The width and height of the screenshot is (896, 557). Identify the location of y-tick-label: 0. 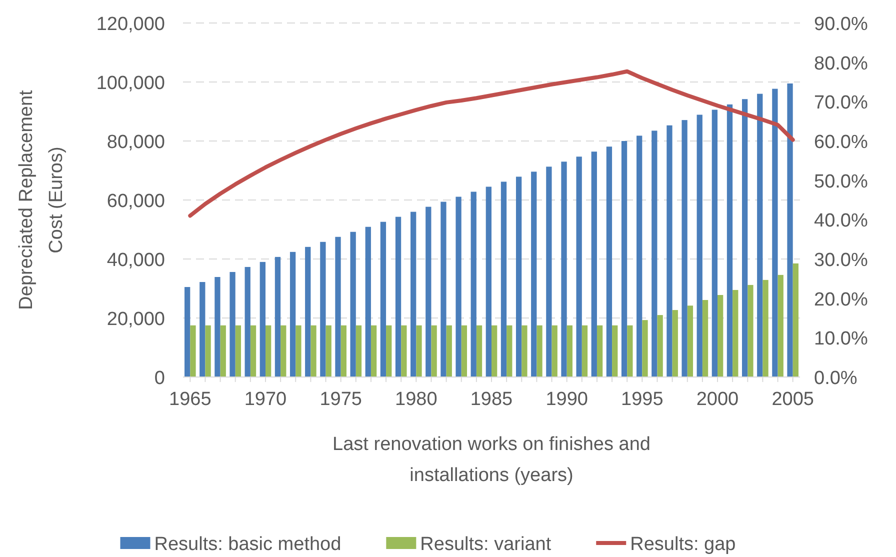
(159, 378).